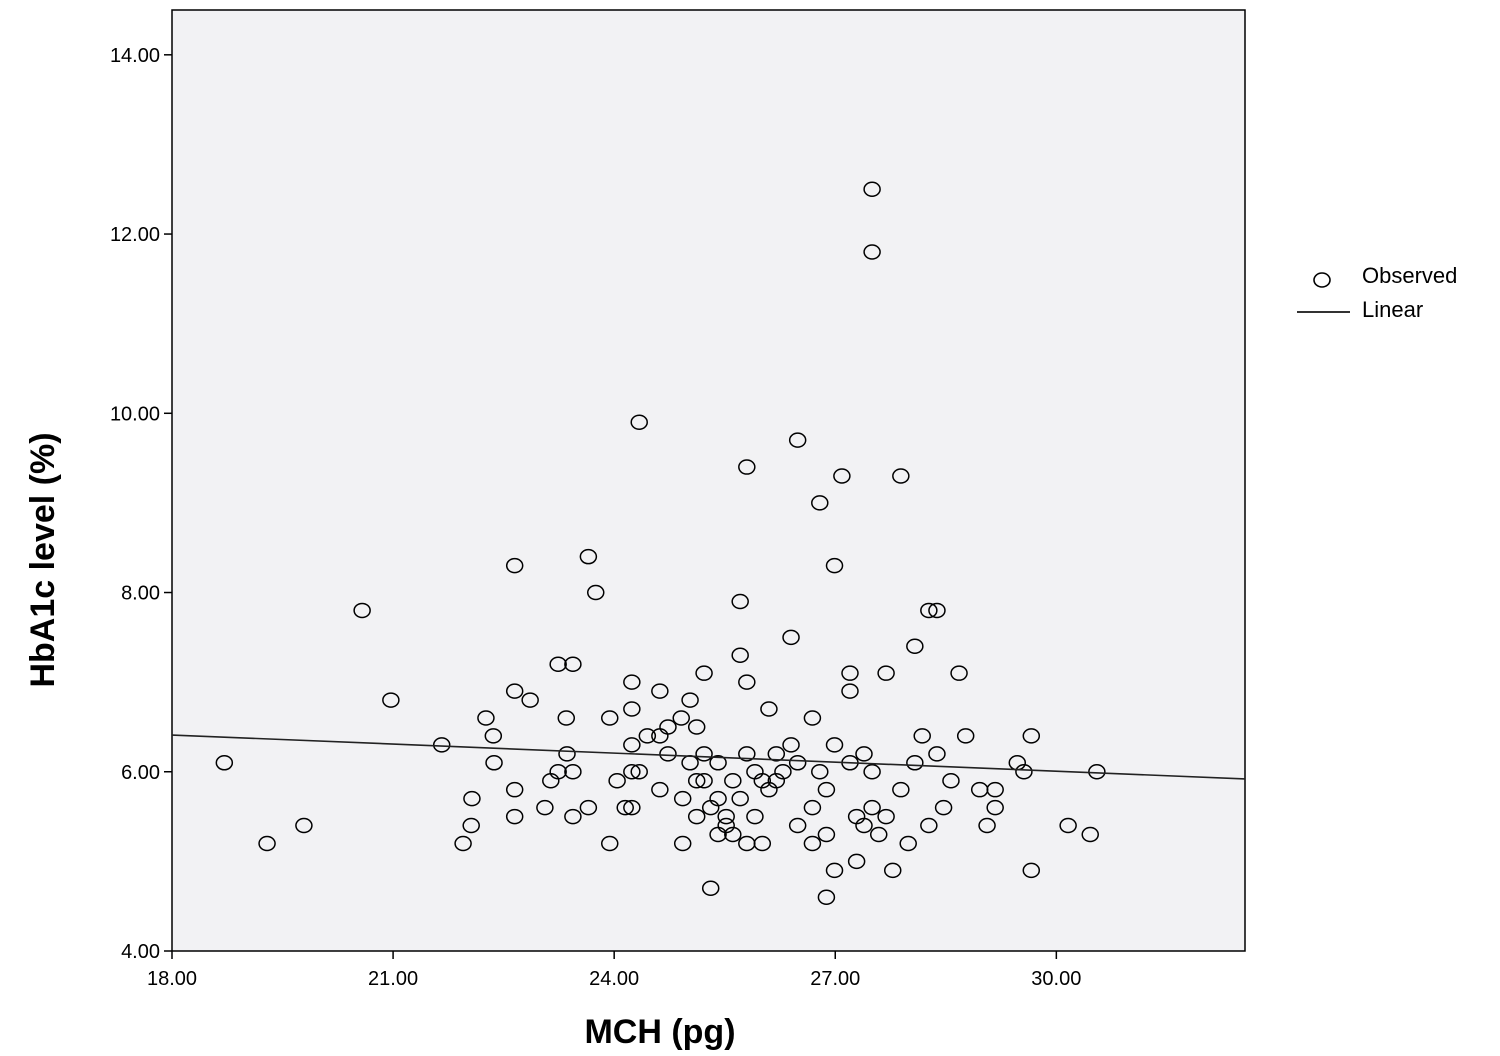 The width and height of the screenshot is (1500, 1056). Describe the element at coordinates (135, 56) in the screenshot. I see `y-tick-label: 14.00` at that location.